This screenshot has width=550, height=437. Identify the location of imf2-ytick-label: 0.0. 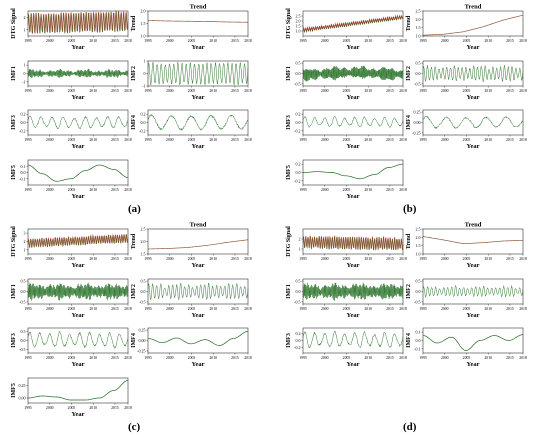
(418, 291).